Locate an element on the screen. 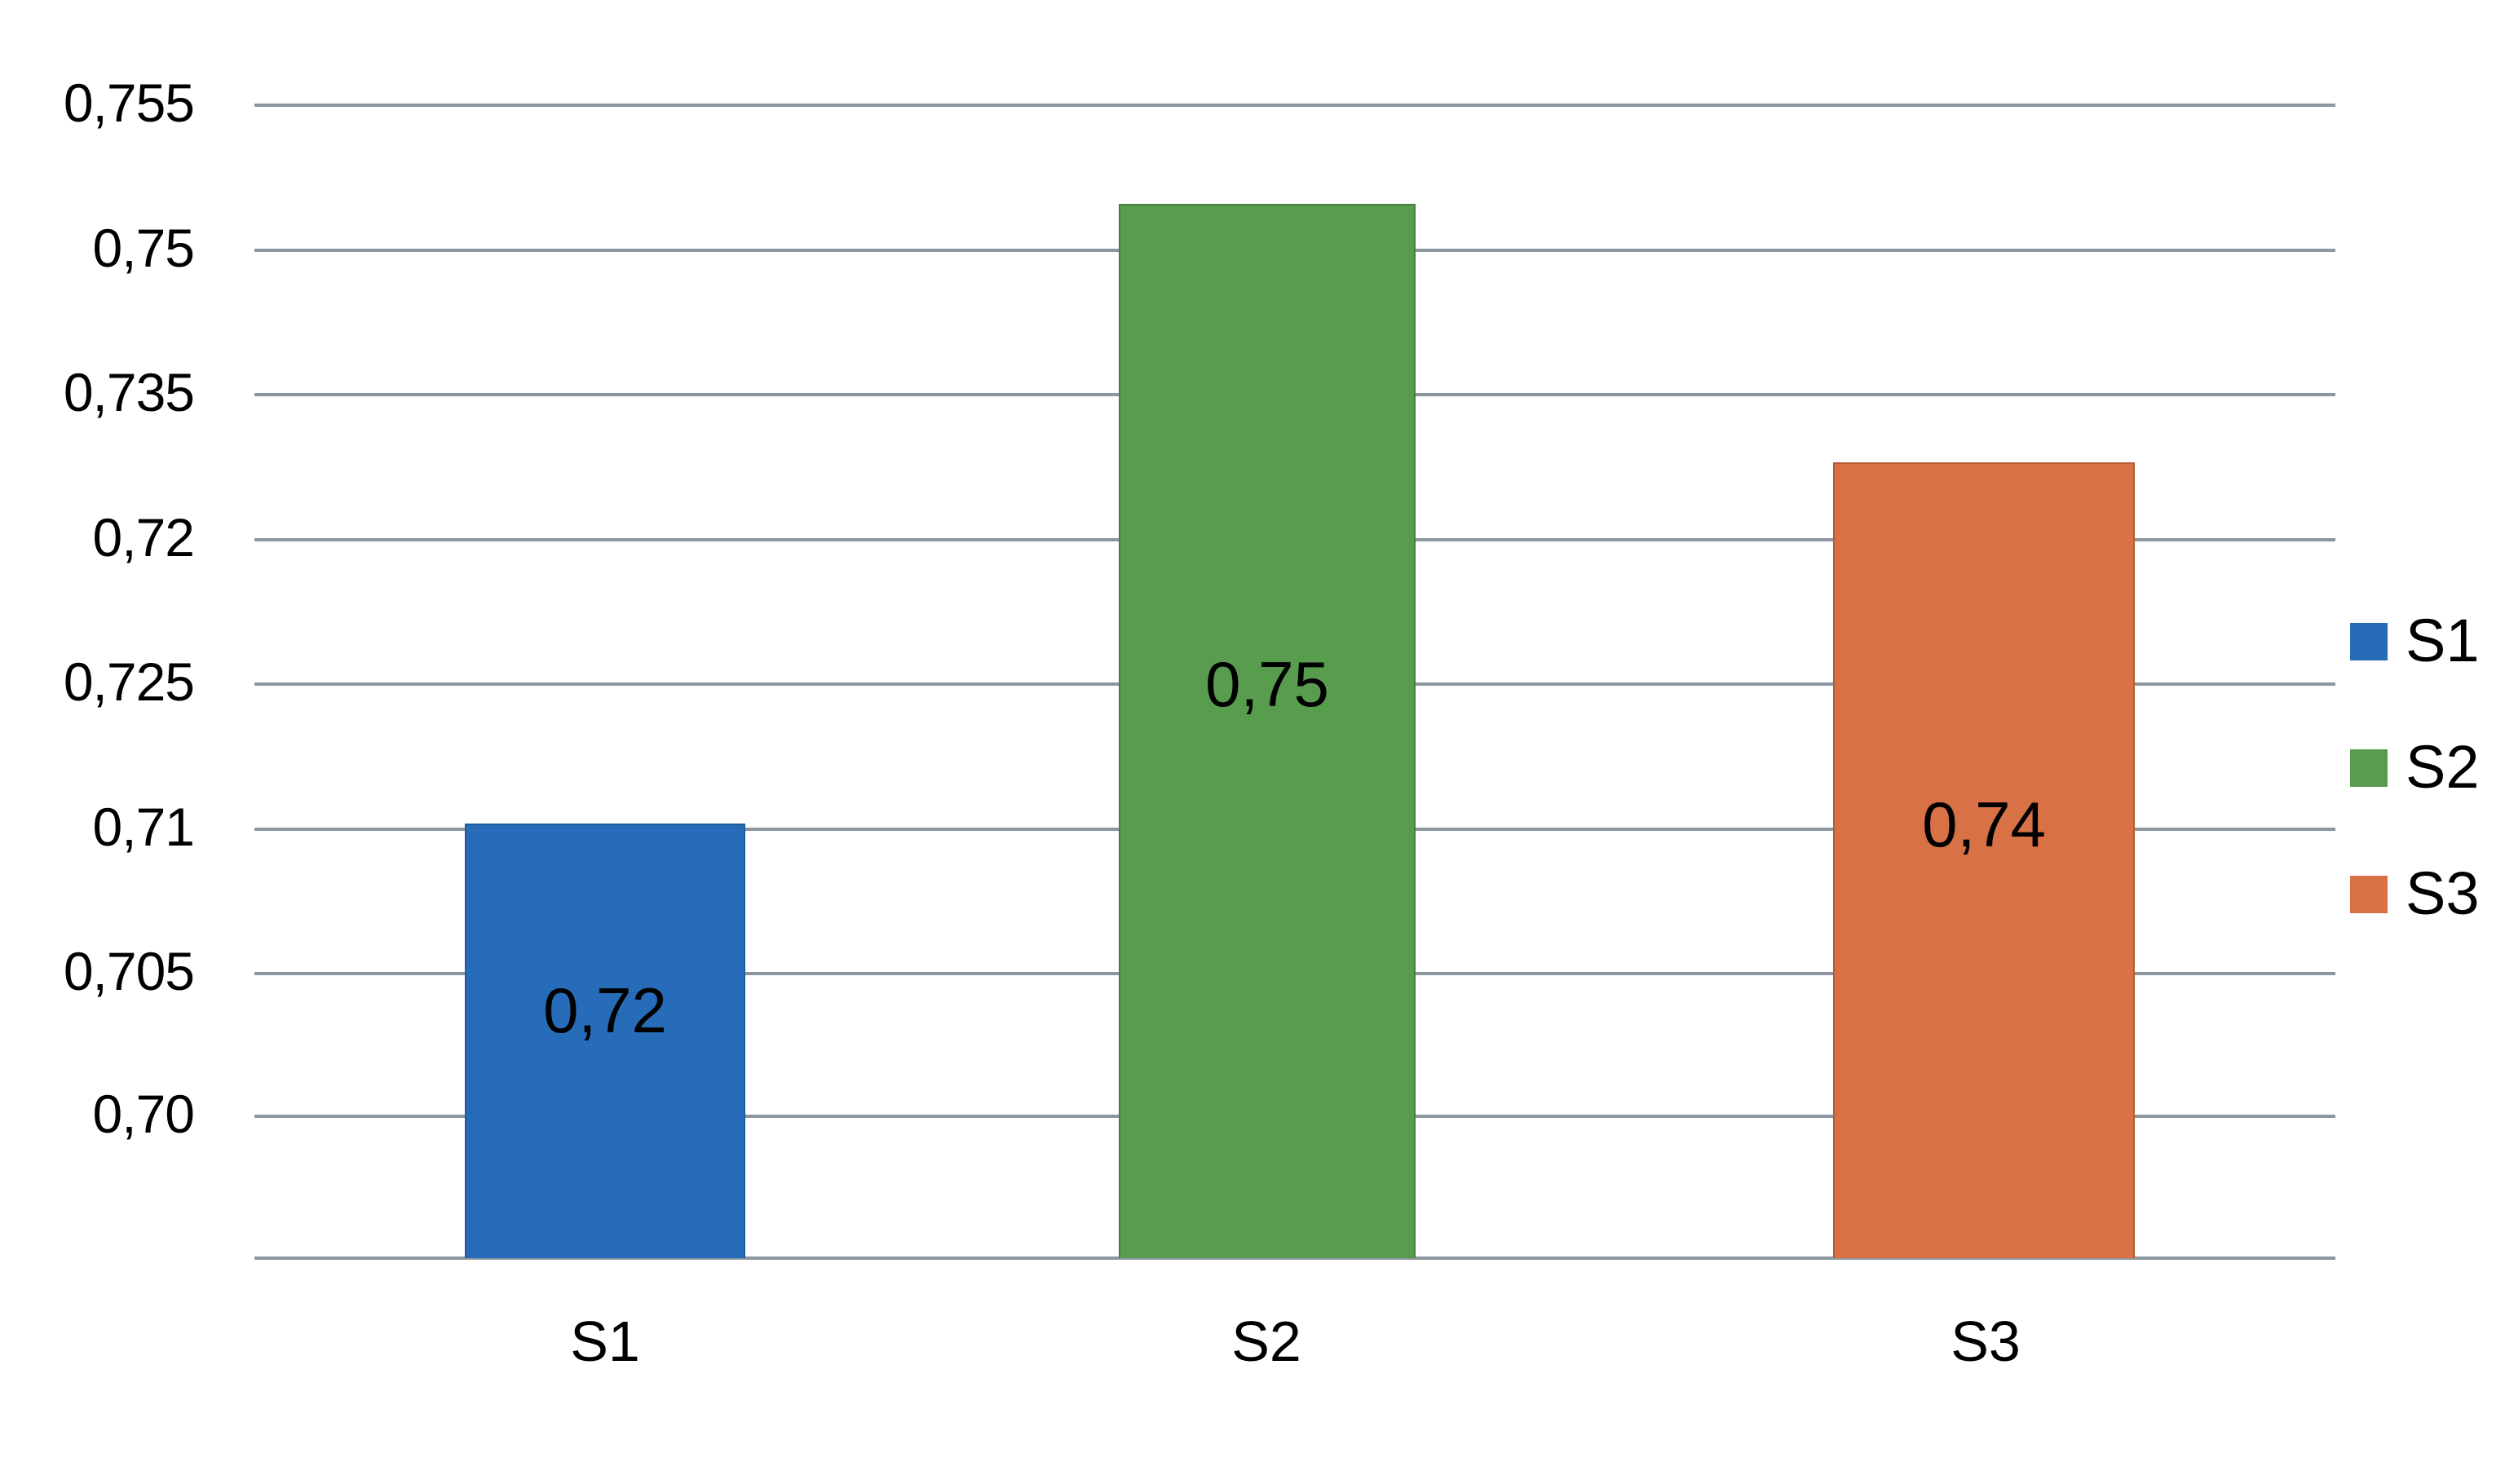 The image size is (2505, 1484). y-tick-label: 0,725 is located at coordinates (129, 681).